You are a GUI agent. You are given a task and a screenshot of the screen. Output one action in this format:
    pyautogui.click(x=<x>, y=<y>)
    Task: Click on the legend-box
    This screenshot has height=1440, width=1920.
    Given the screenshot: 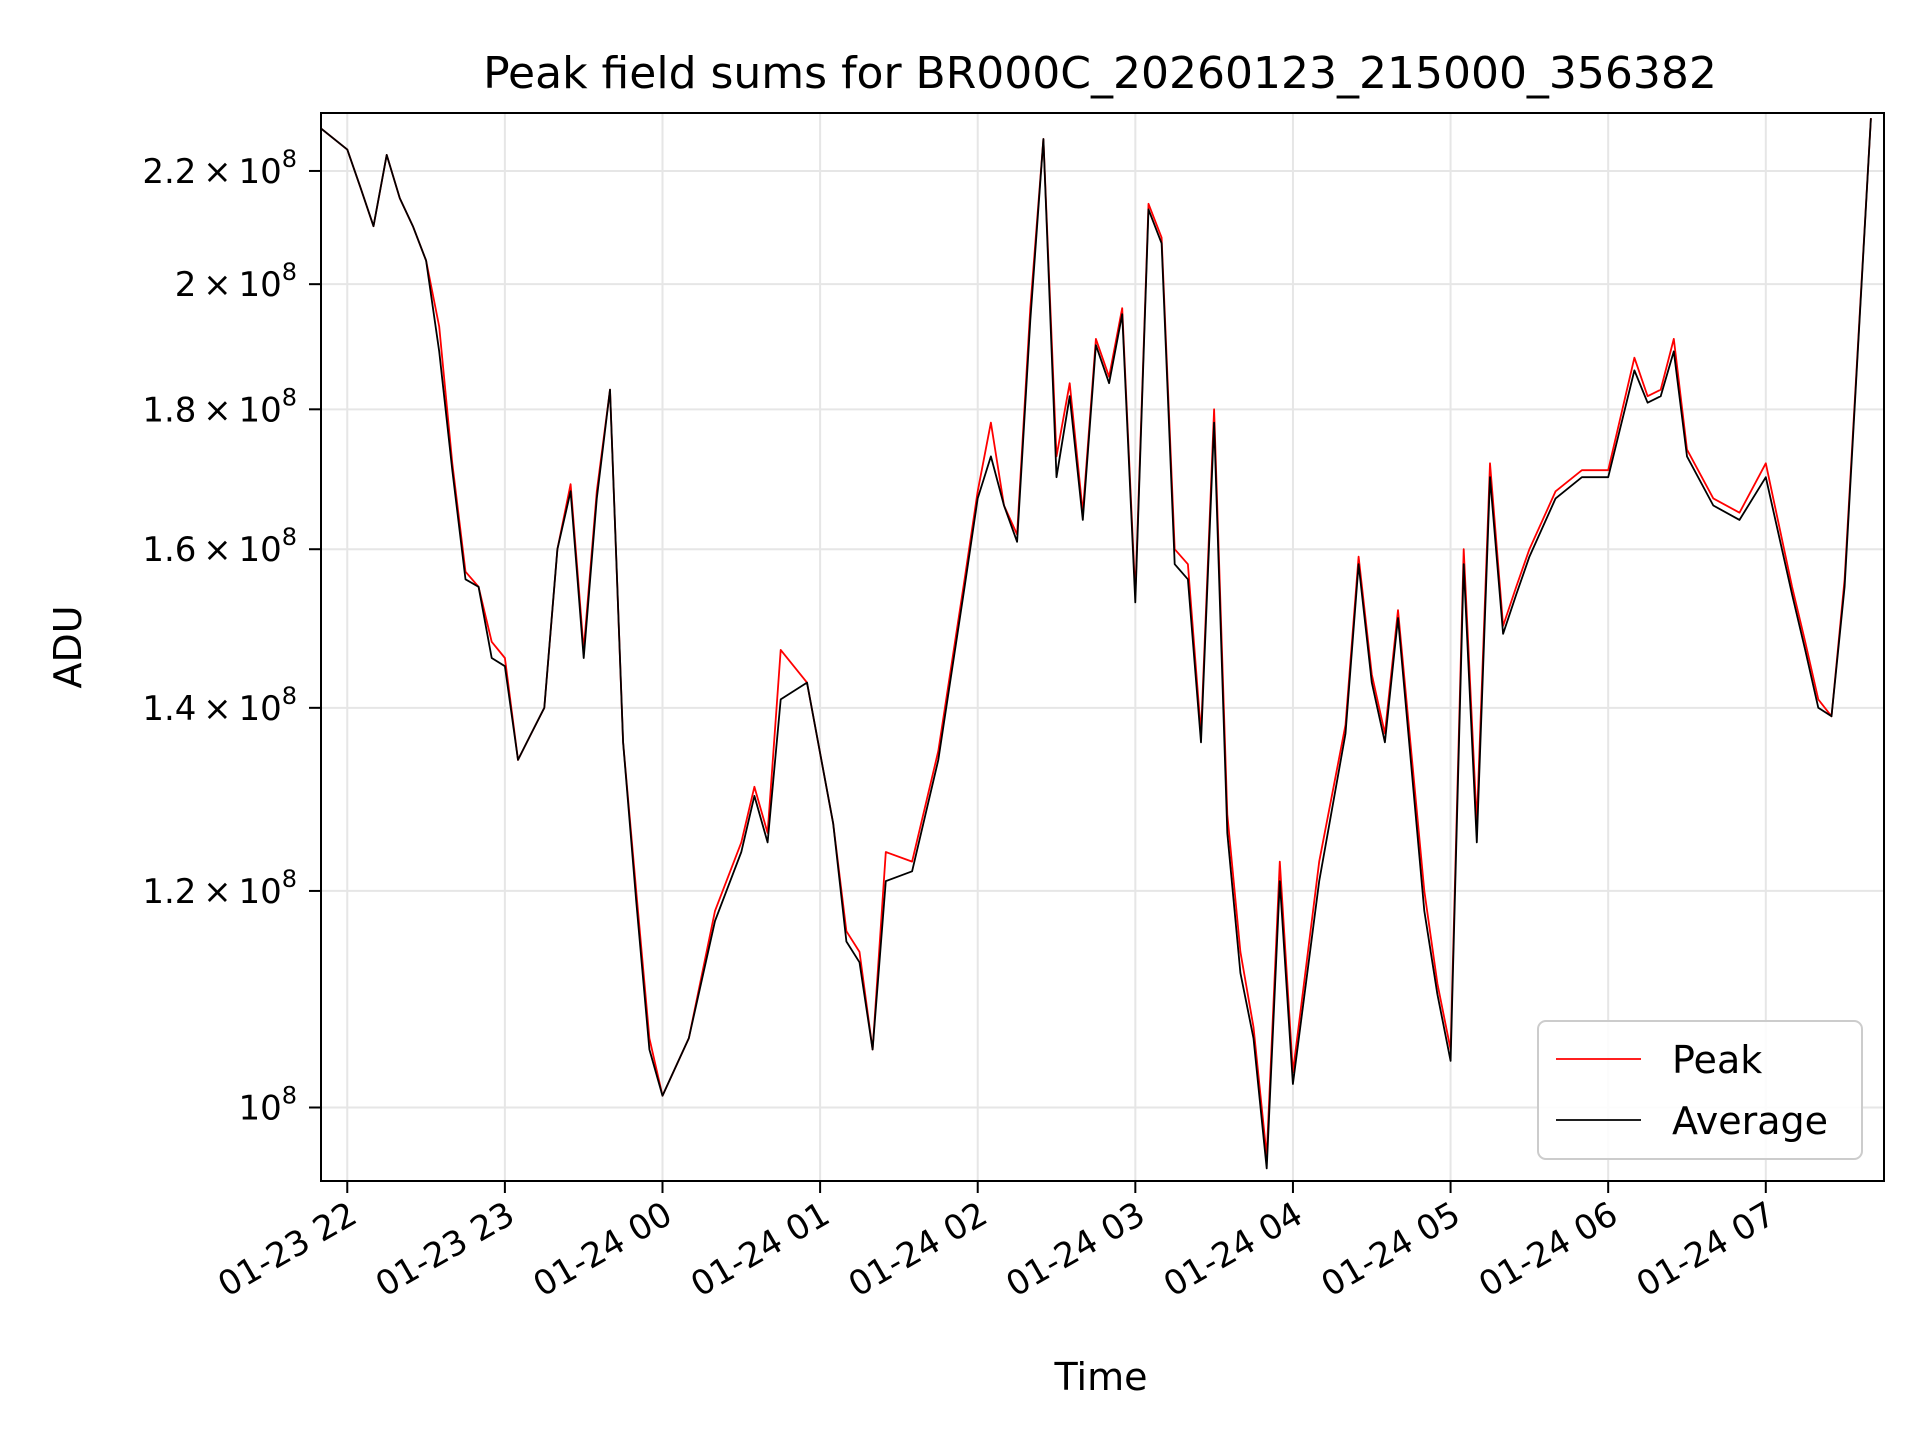 What is the action you would take?
    pyautogui.click(x=1700, y=1090)
    